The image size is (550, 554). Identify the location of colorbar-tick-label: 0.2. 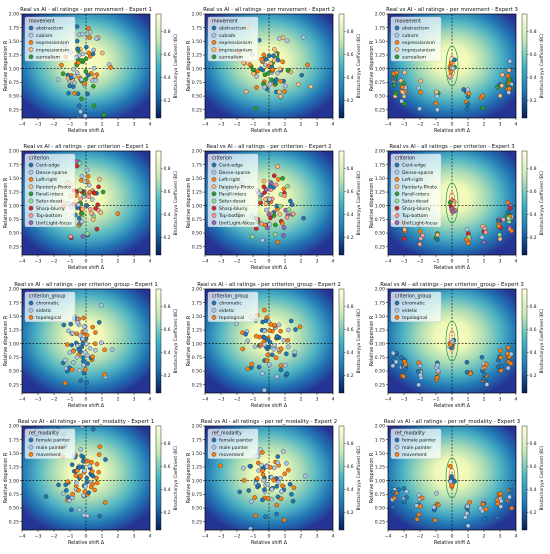
(533, 101).